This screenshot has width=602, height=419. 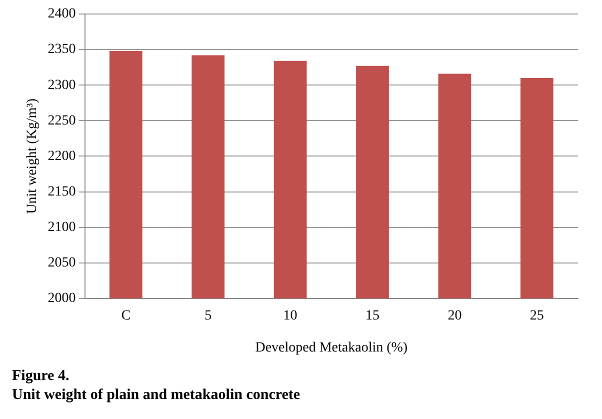 I want to click on caption: Figure 4., so click(x=41, y=376).